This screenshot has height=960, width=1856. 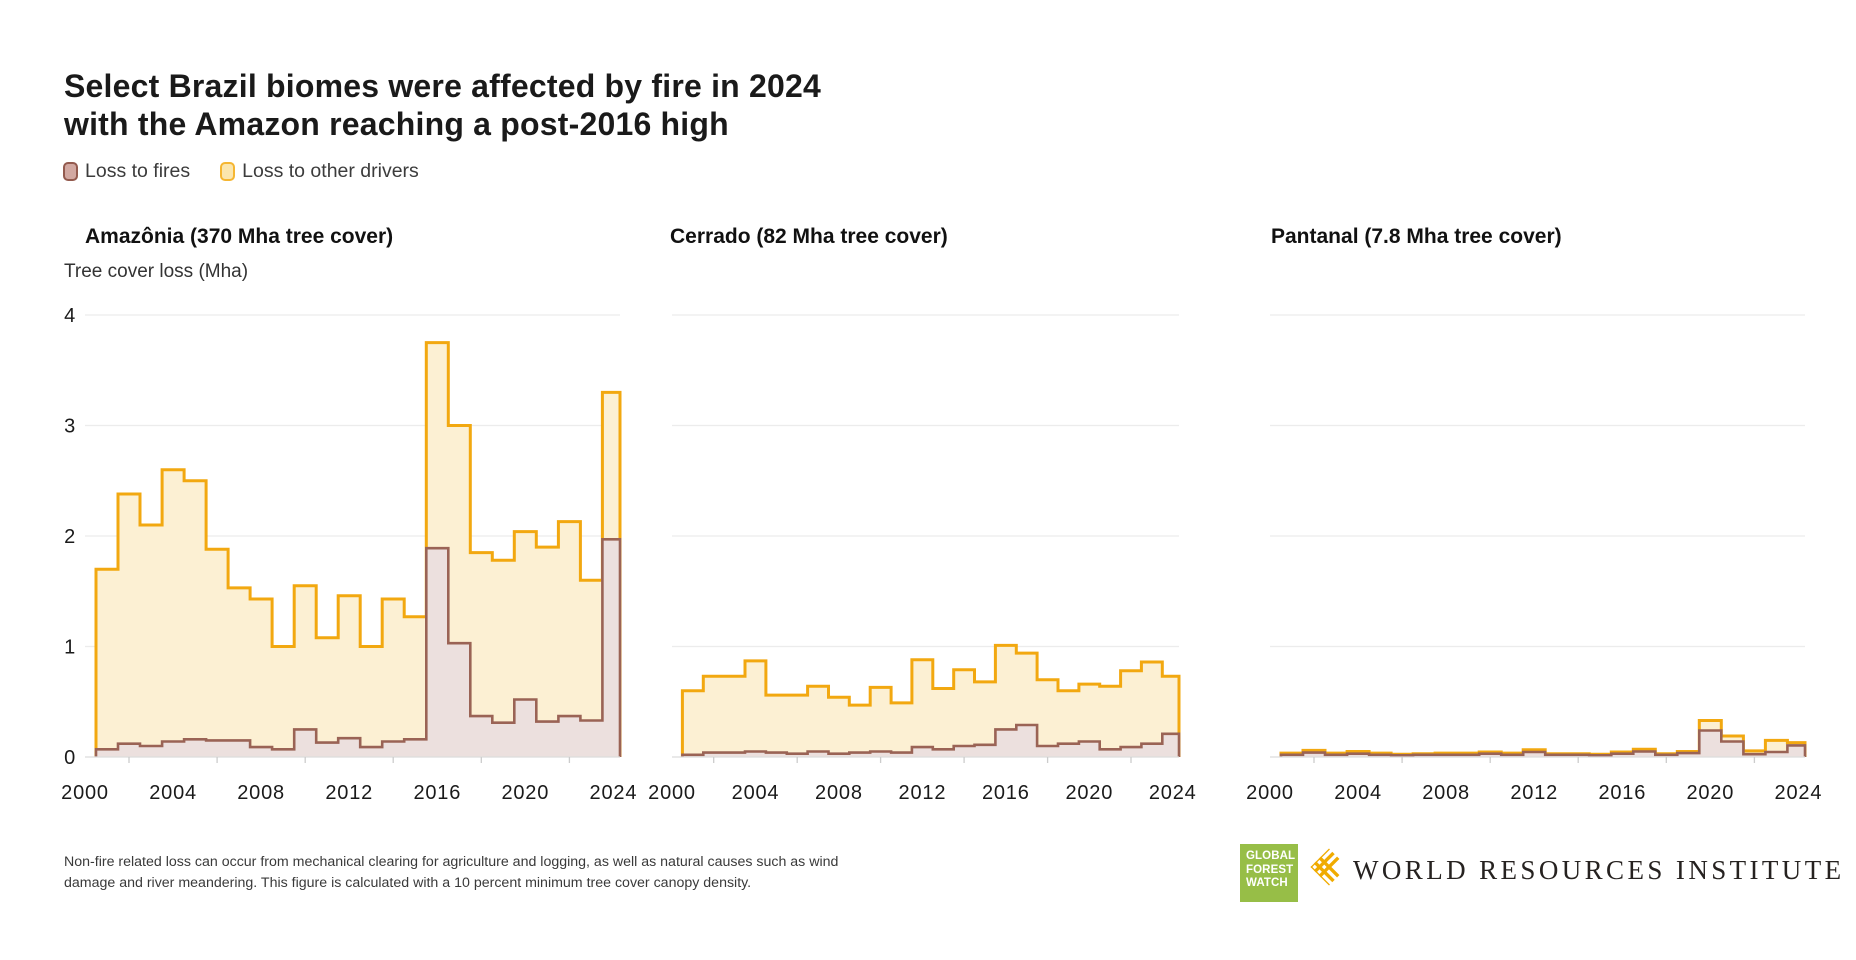 I want to click on svg-text: 2, so click(x=70, y=537).